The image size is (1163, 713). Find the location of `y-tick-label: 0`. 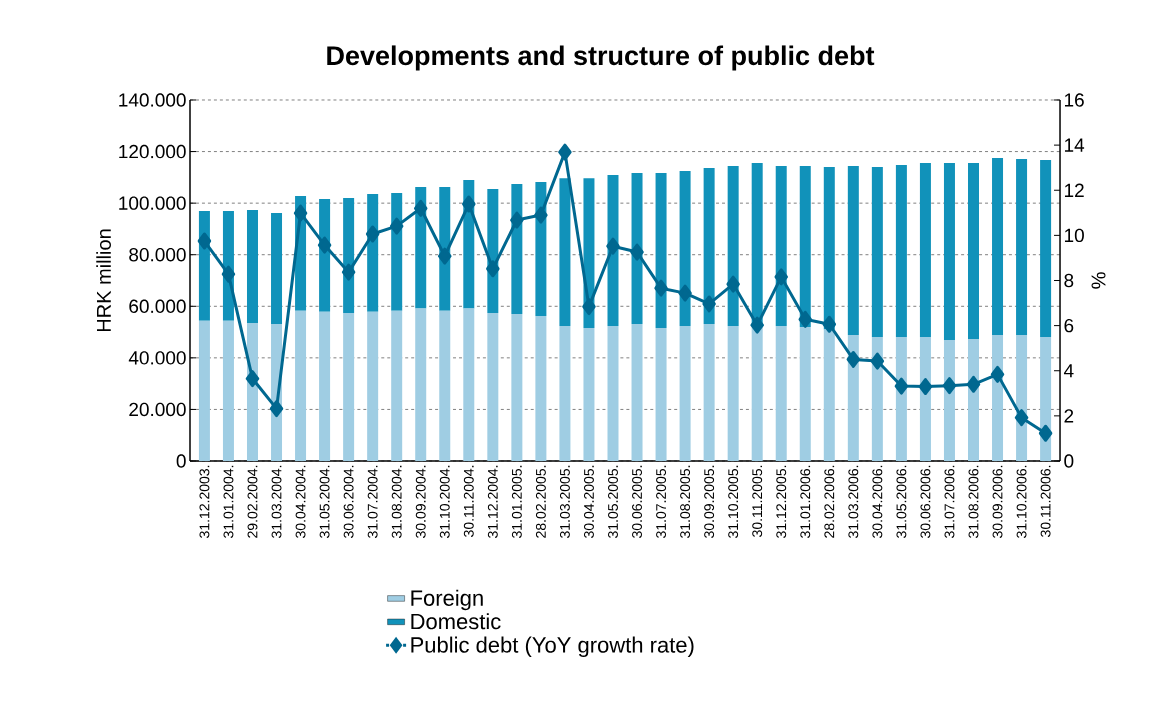

y-tick-label: 0 is located at coordinates (181, 461).